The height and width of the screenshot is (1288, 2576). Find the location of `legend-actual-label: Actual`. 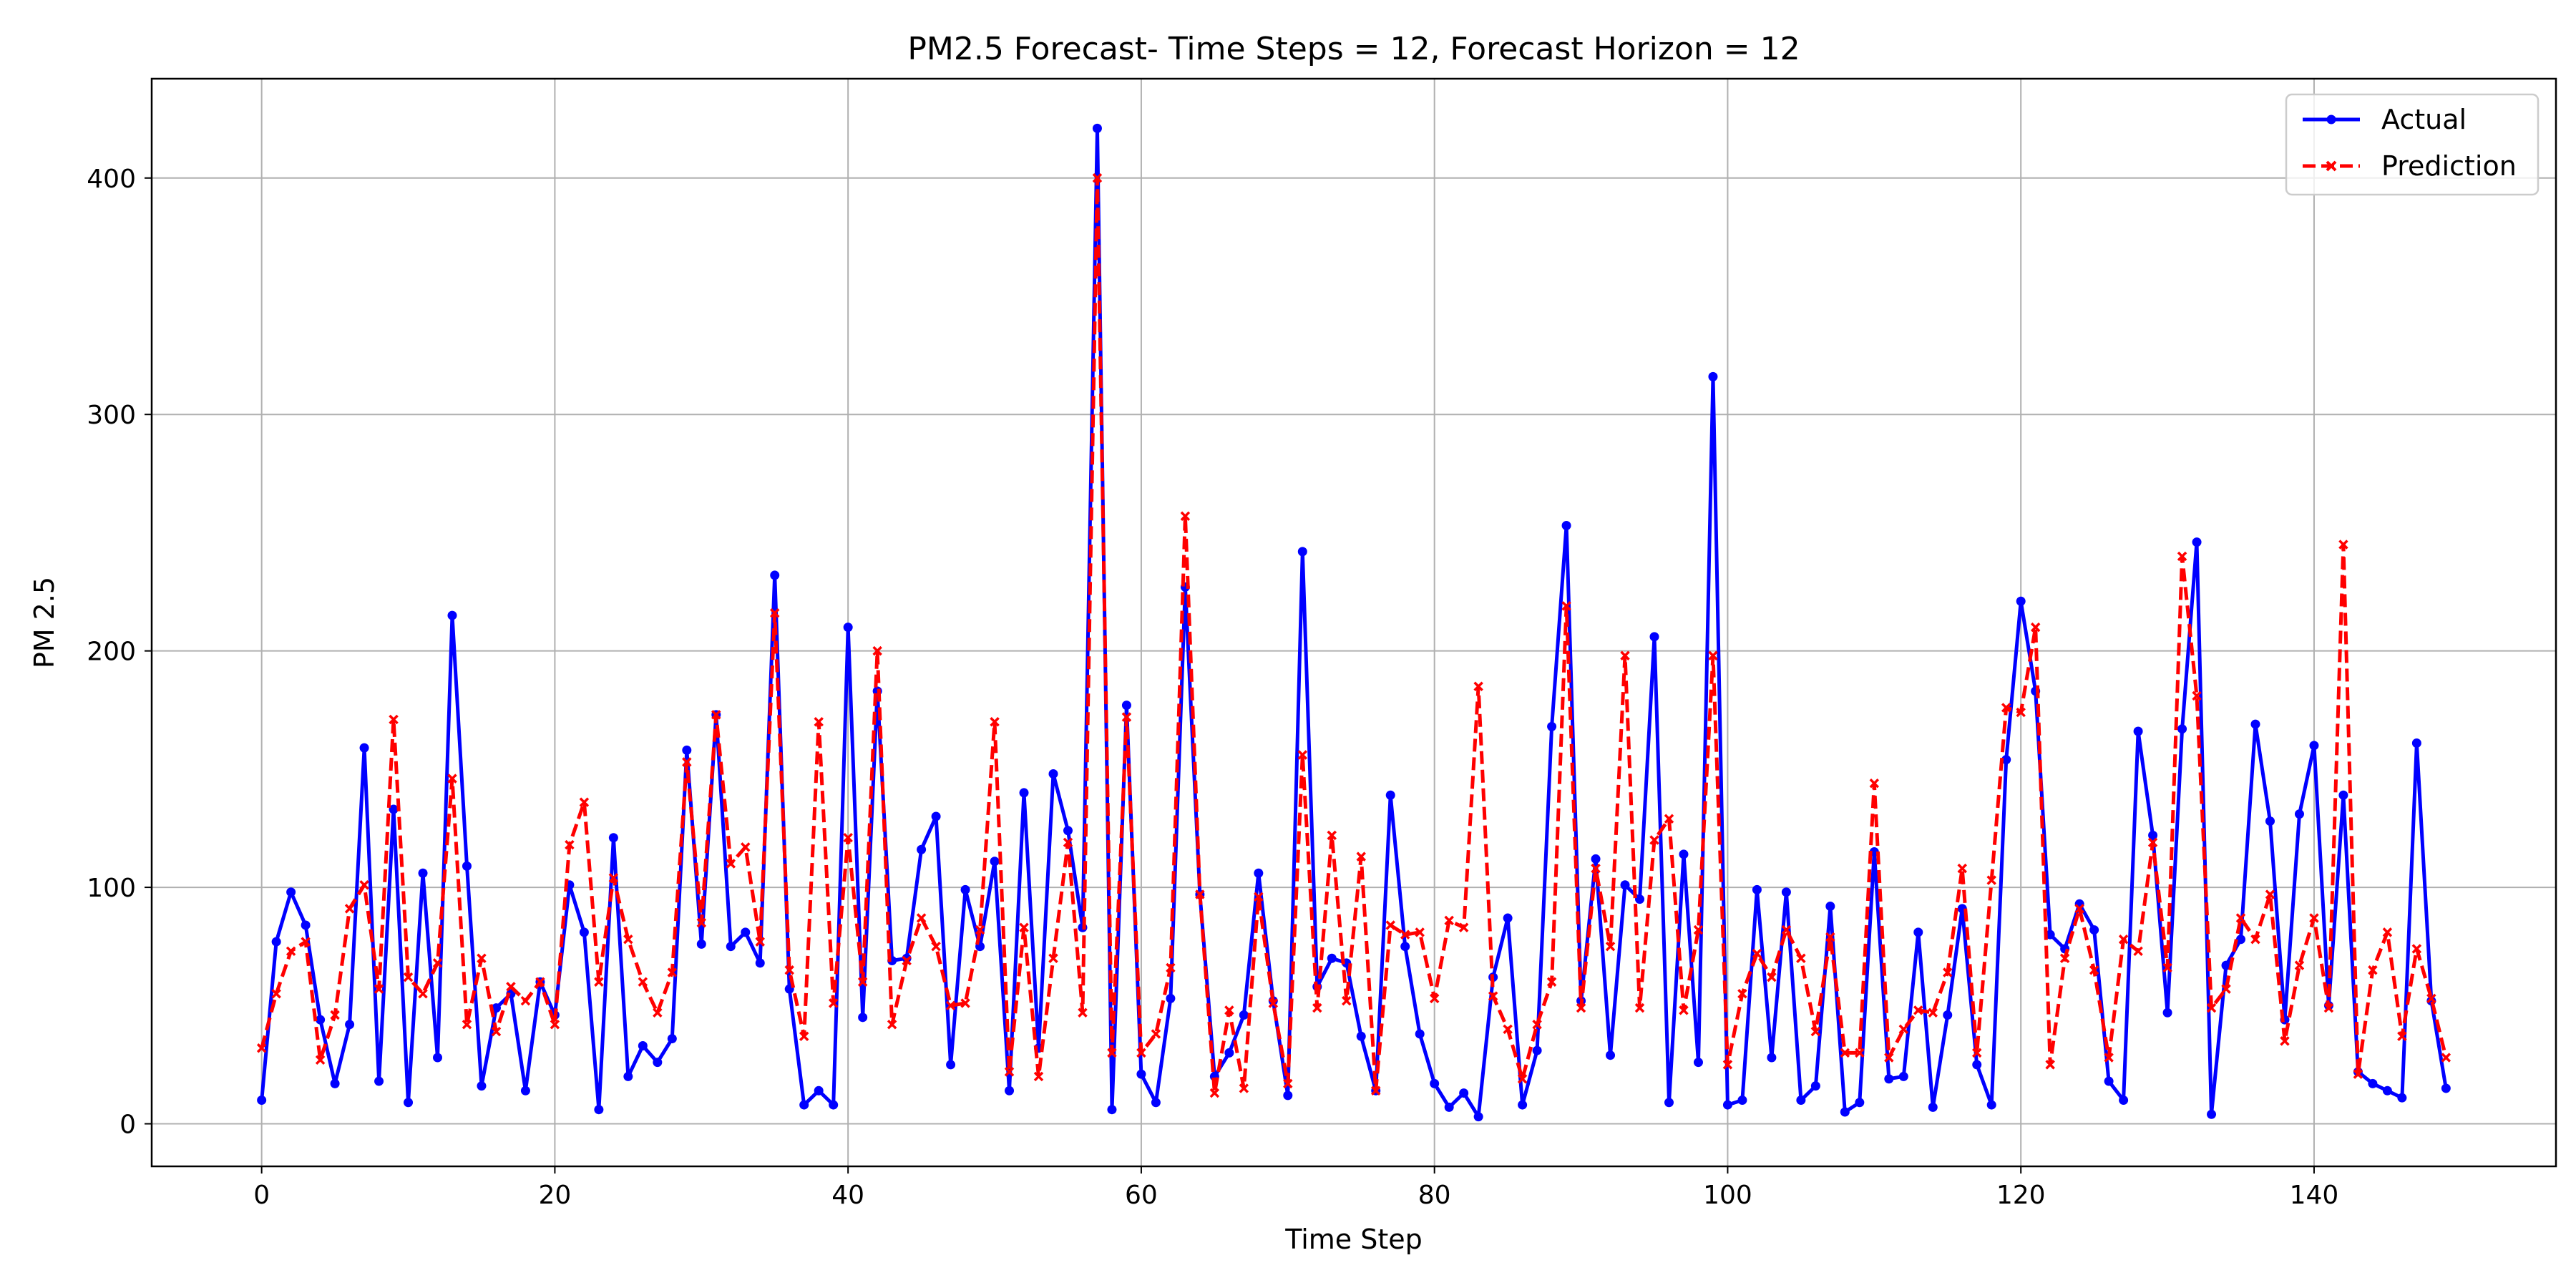

legend-actual-label: Actual is located at coordinates (2424, 119).